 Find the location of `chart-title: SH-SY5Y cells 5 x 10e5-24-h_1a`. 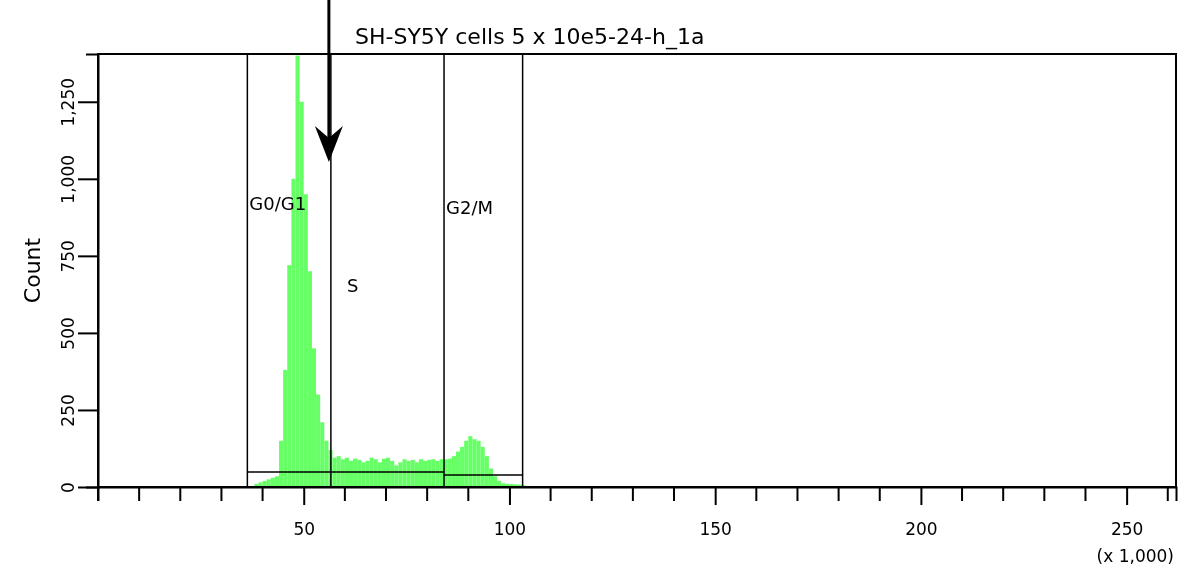

chart-title: SH-SY5Y cells 5 x 10e5-24-h_1a is located at coordinates (530, 37).